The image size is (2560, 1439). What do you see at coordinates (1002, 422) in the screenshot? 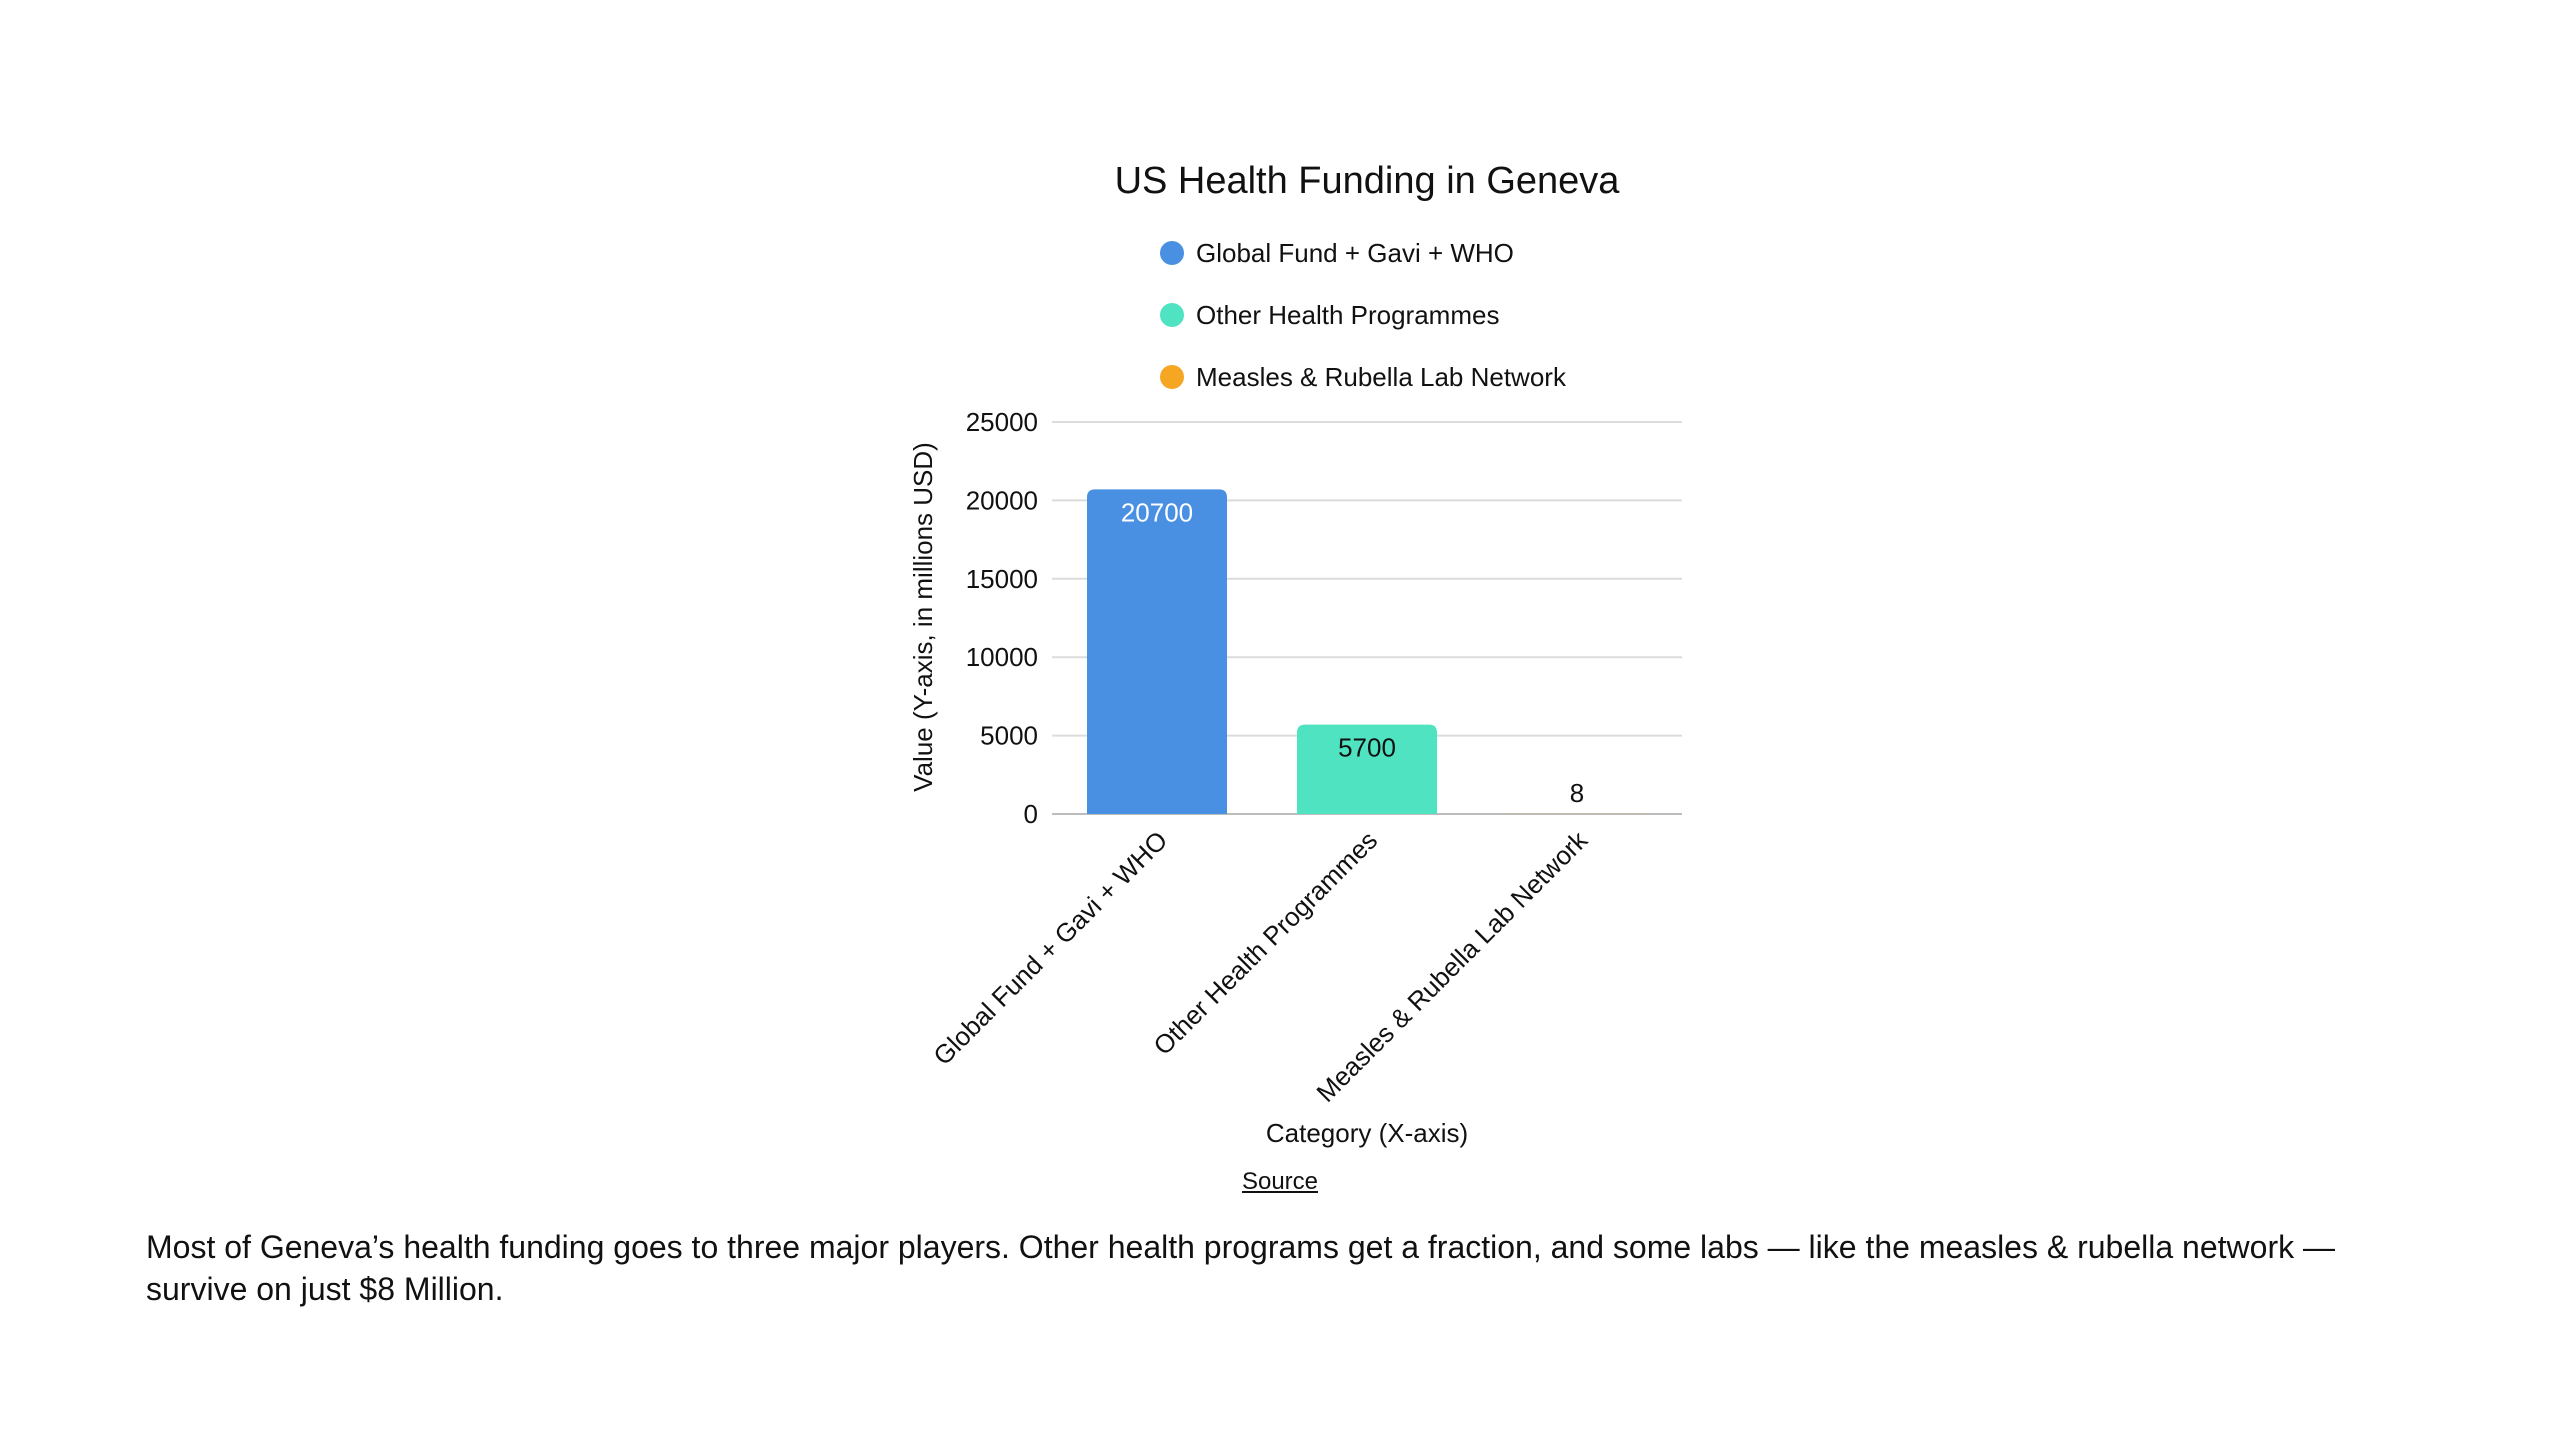
I see `y-tick-label: 25000` at bounding box center [1002, 422].